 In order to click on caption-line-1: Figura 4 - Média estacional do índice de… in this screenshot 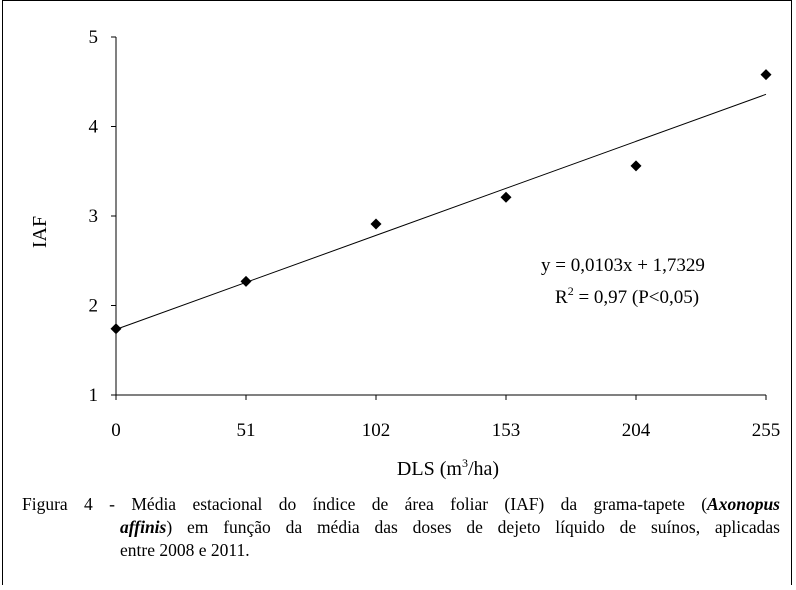, I will do `click(401, 504)`.